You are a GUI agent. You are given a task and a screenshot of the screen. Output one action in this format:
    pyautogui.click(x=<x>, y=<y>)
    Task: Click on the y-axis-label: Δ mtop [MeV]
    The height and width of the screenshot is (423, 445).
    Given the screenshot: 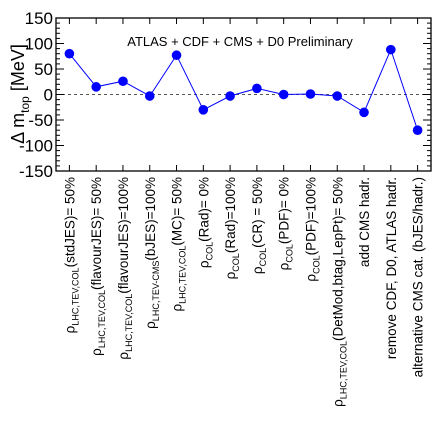 What is the action you would take?
    pyautogui.click(x=20, y=94)
    